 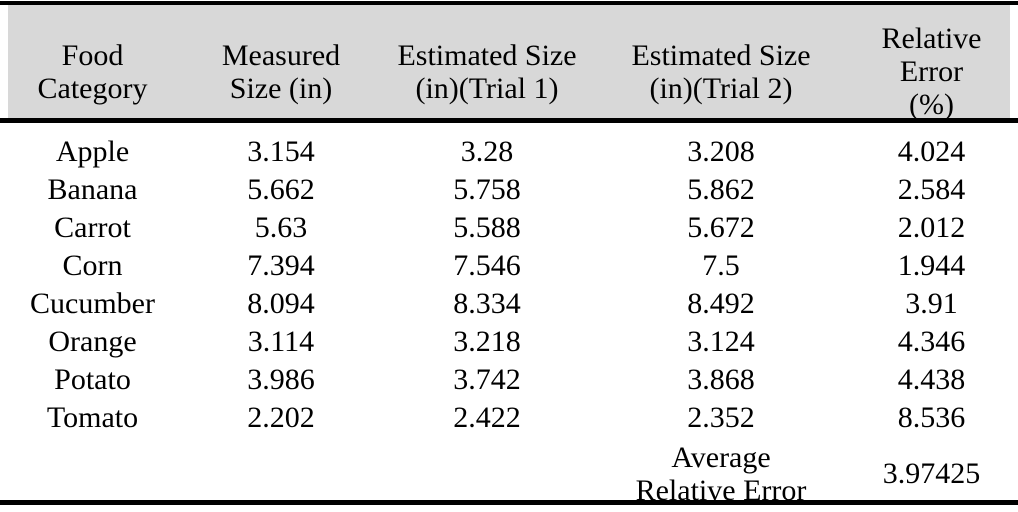 What do you see at coordinates (92, 379) in the screenshot?
I see `cell-category: Potato` at bounding box center [92, 379].